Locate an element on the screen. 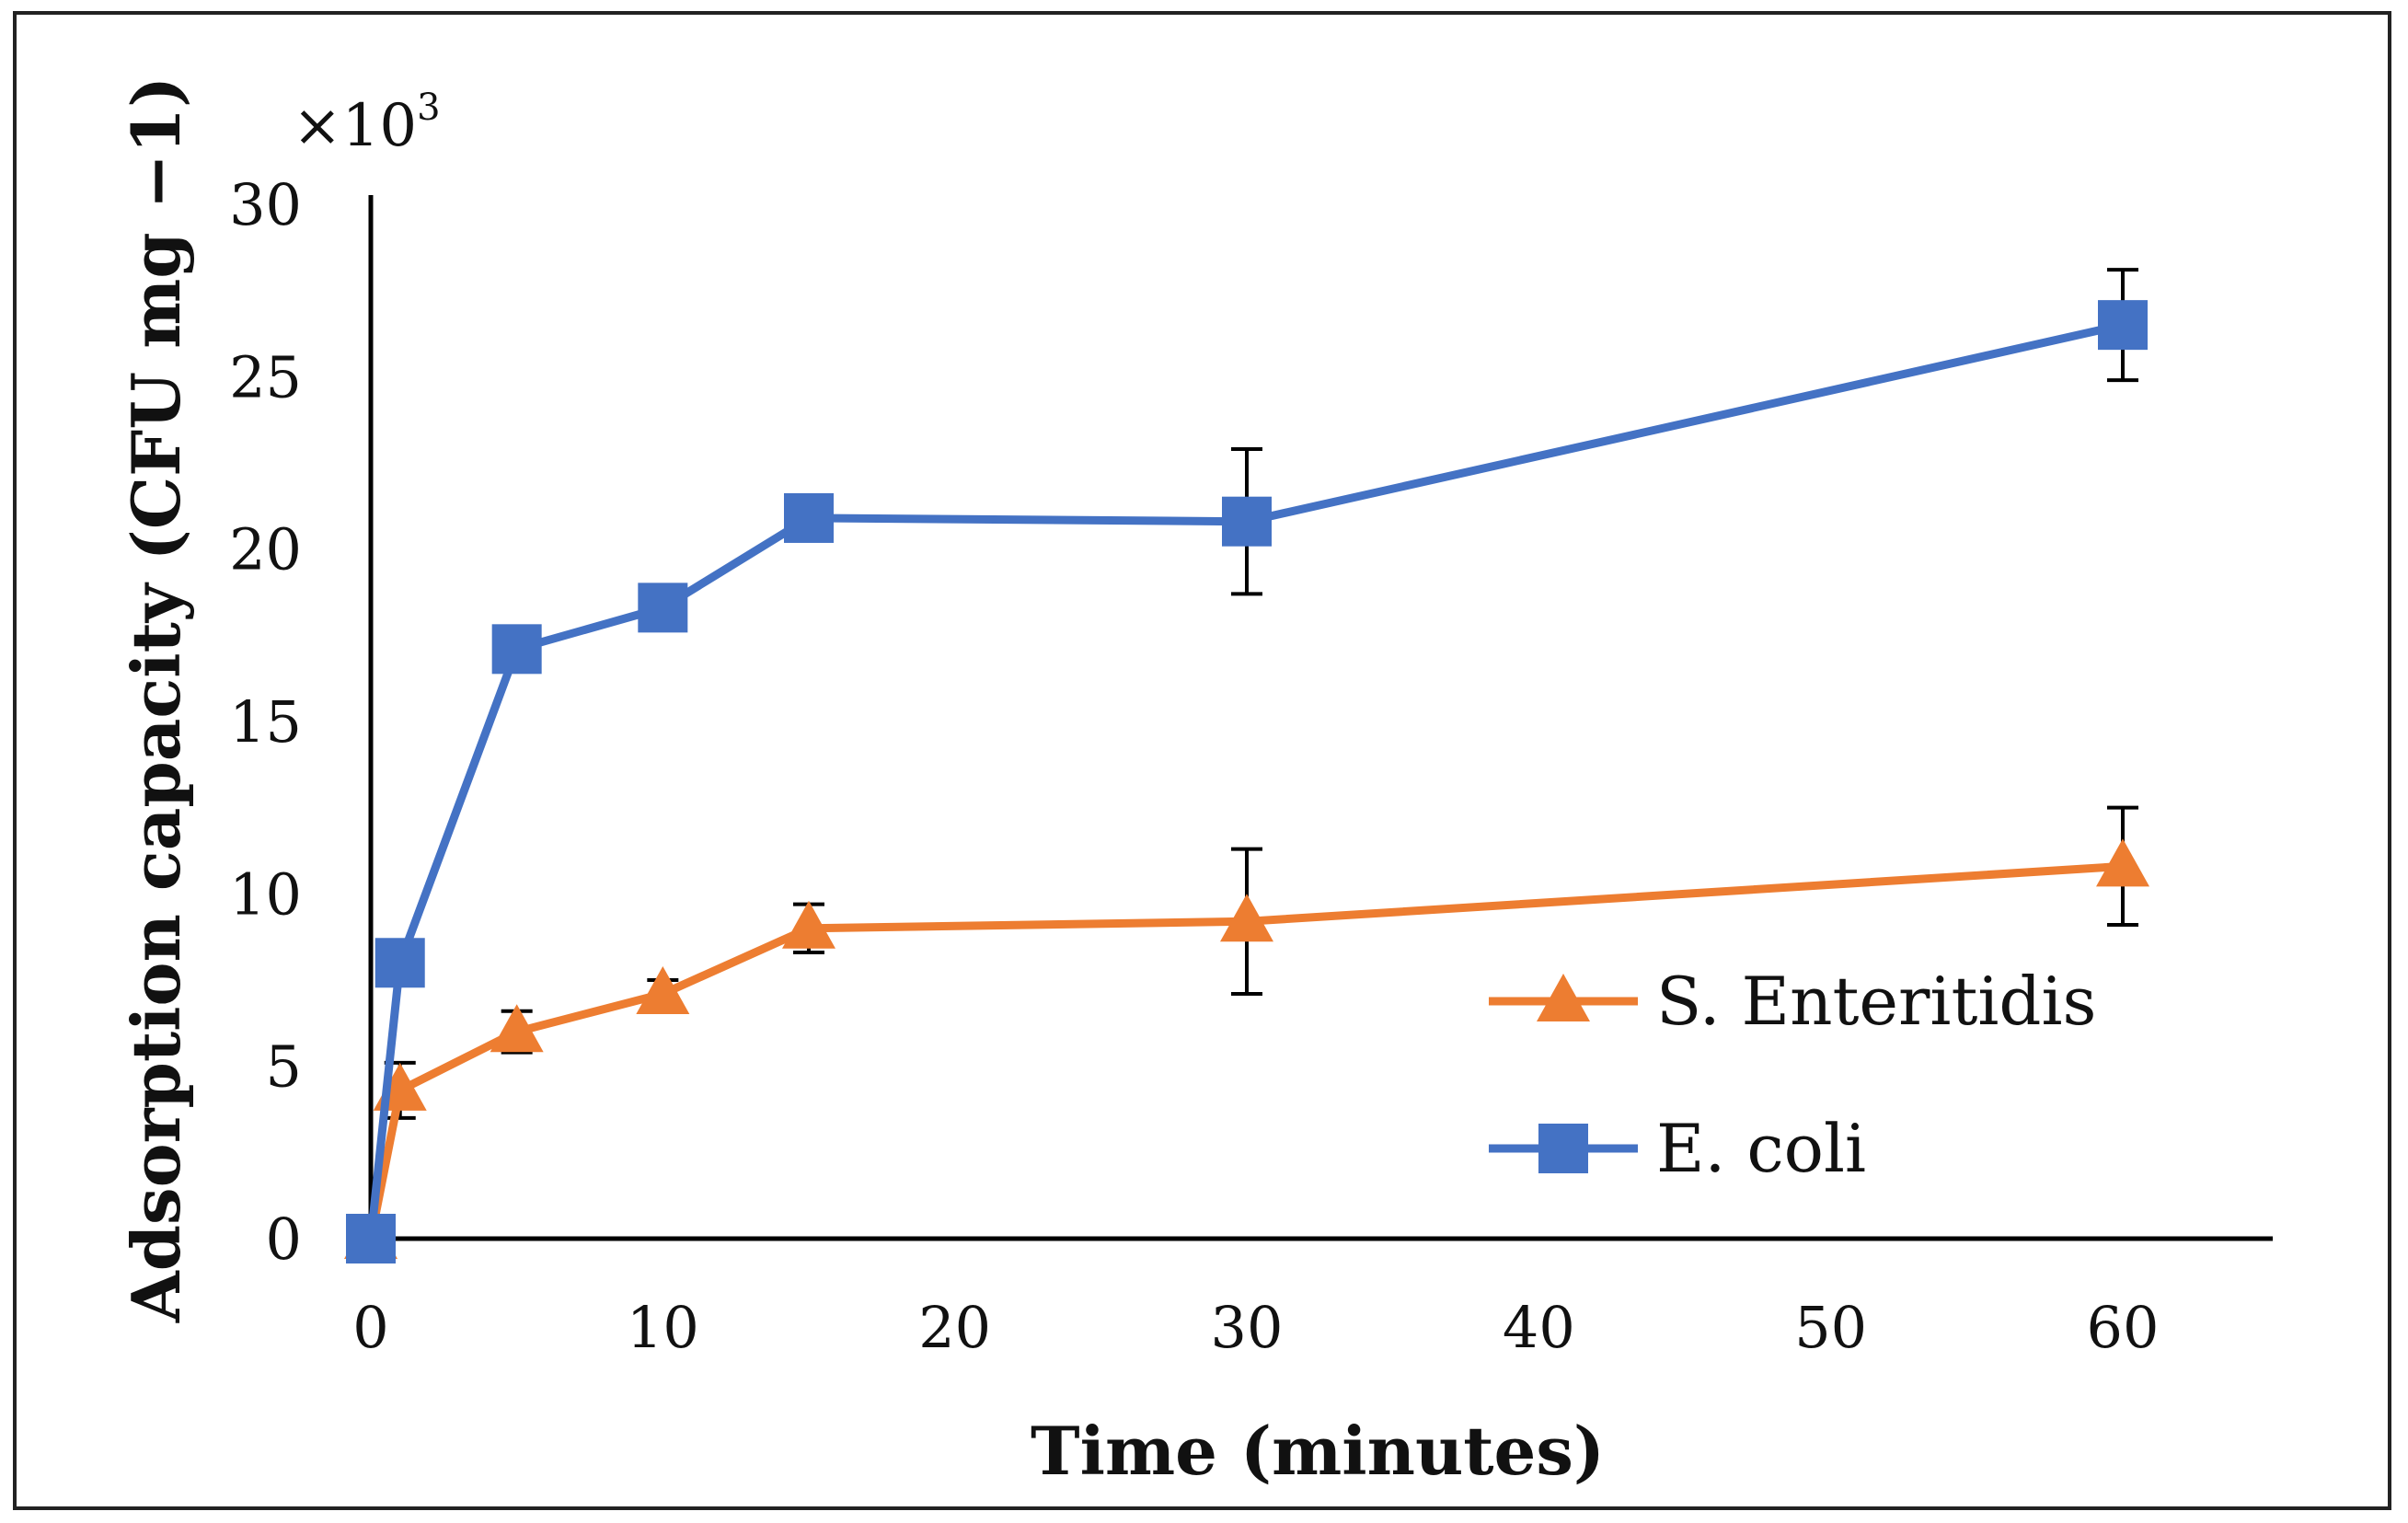  y-tick-label: 0 is located at coordinates (284, 1239).